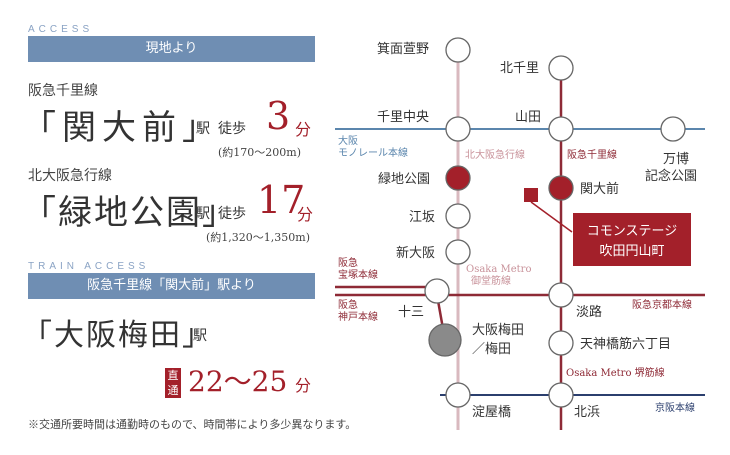  What do you see at coordinates (587, 412) in the screenshot?
I see `label-kitahama: 北浜` at bounding box center [587, 412].